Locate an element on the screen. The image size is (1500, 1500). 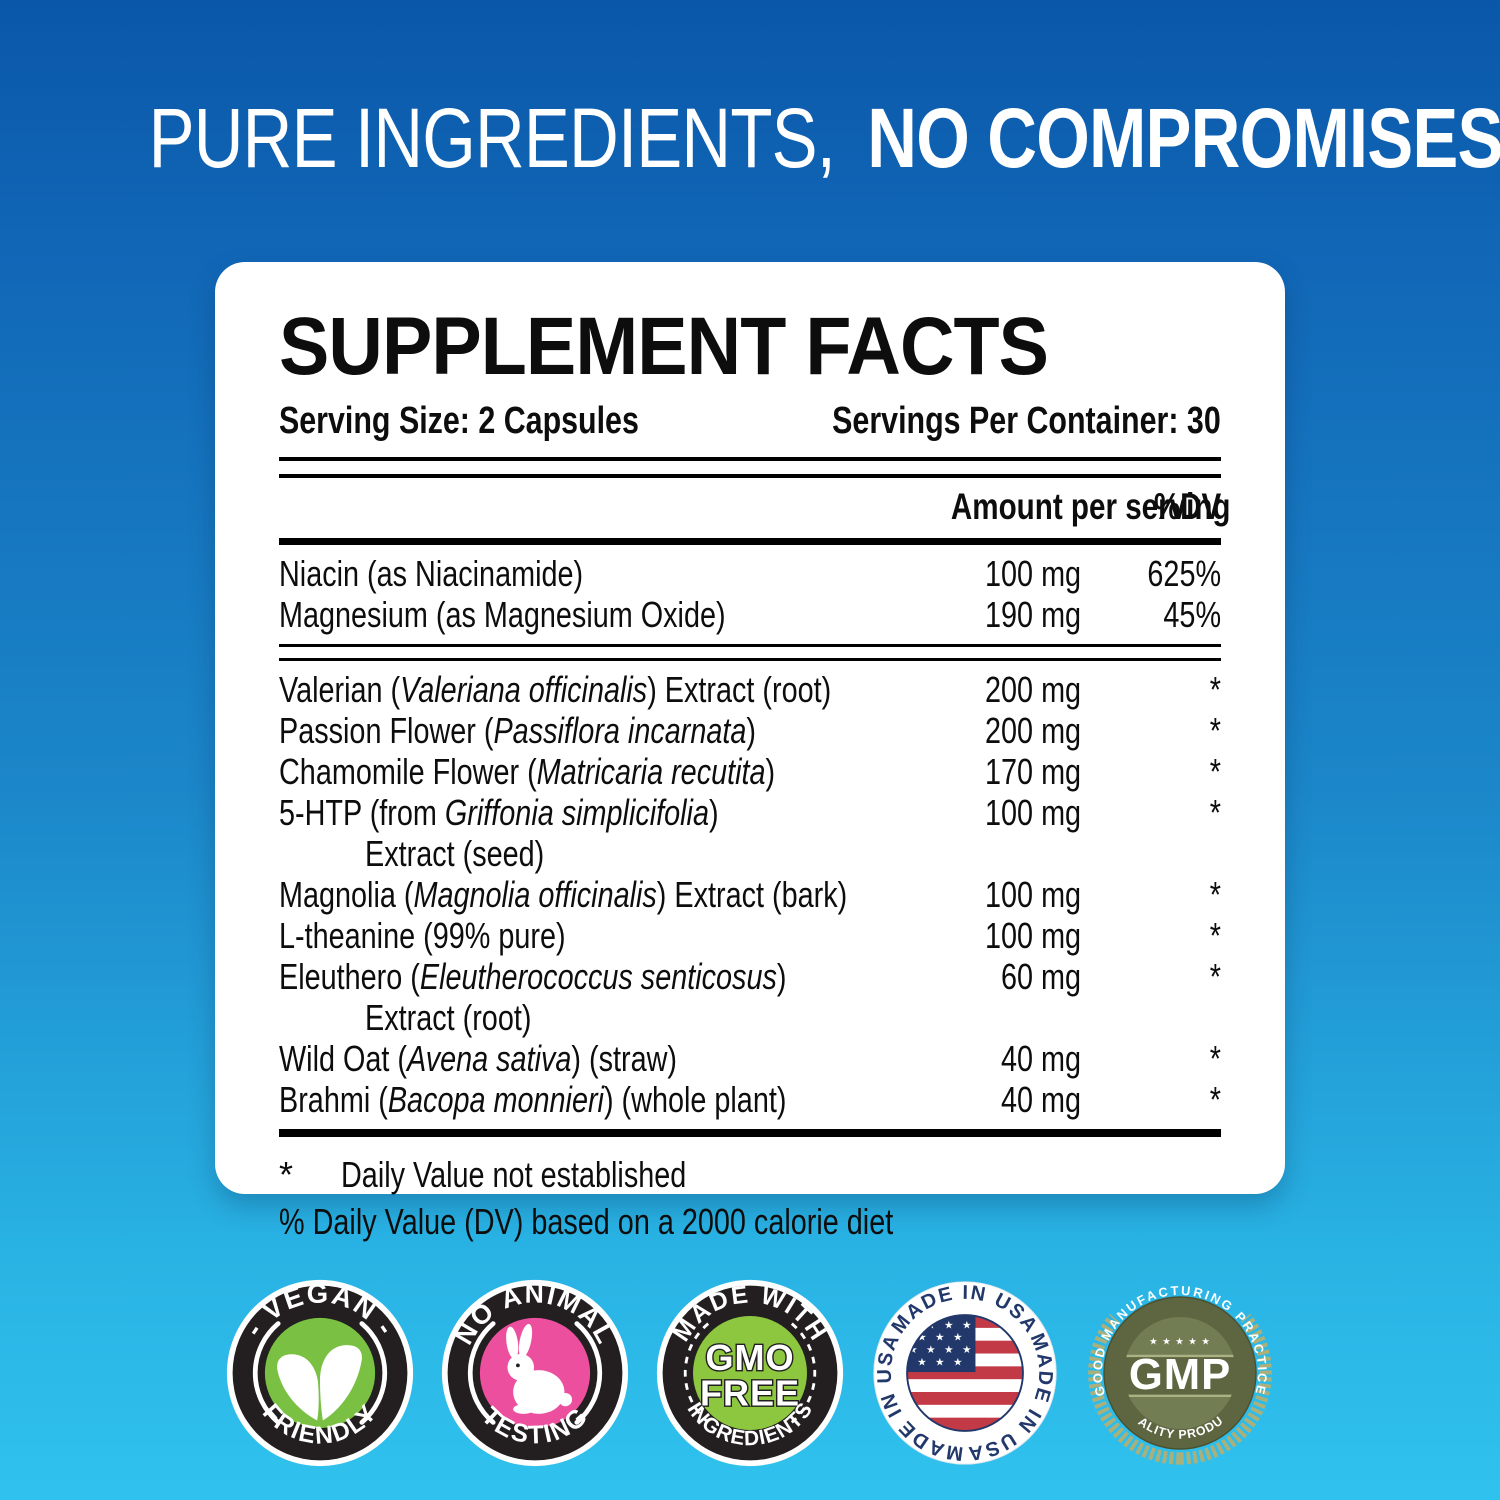
supplement-facts-heading: SUPPLEMENT FACTS is located at coordinates (664, 346).